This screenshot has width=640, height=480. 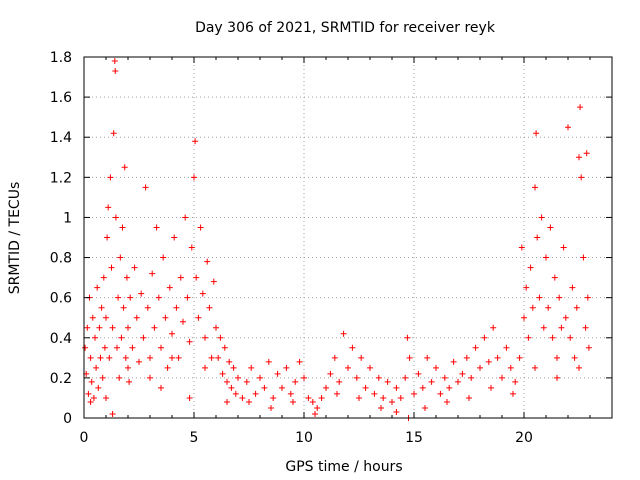 What do you see at coordinates (61, 379) in the screenshot?
I see `y-tick-label: 0.2` at bounding box center [61, 379].